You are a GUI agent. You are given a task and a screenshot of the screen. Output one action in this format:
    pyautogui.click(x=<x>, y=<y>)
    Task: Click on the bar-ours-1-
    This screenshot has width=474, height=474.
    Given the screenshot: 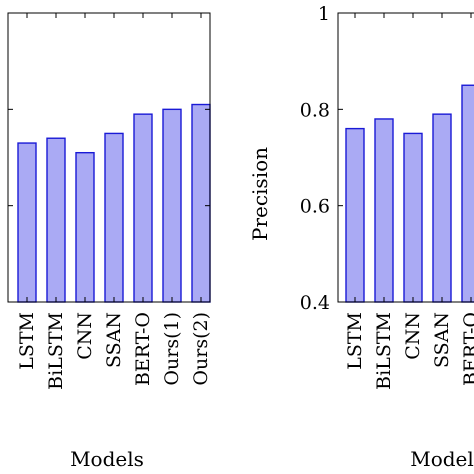 What is the action you would take?
    pyautogui.click(x=172, y=205)
    